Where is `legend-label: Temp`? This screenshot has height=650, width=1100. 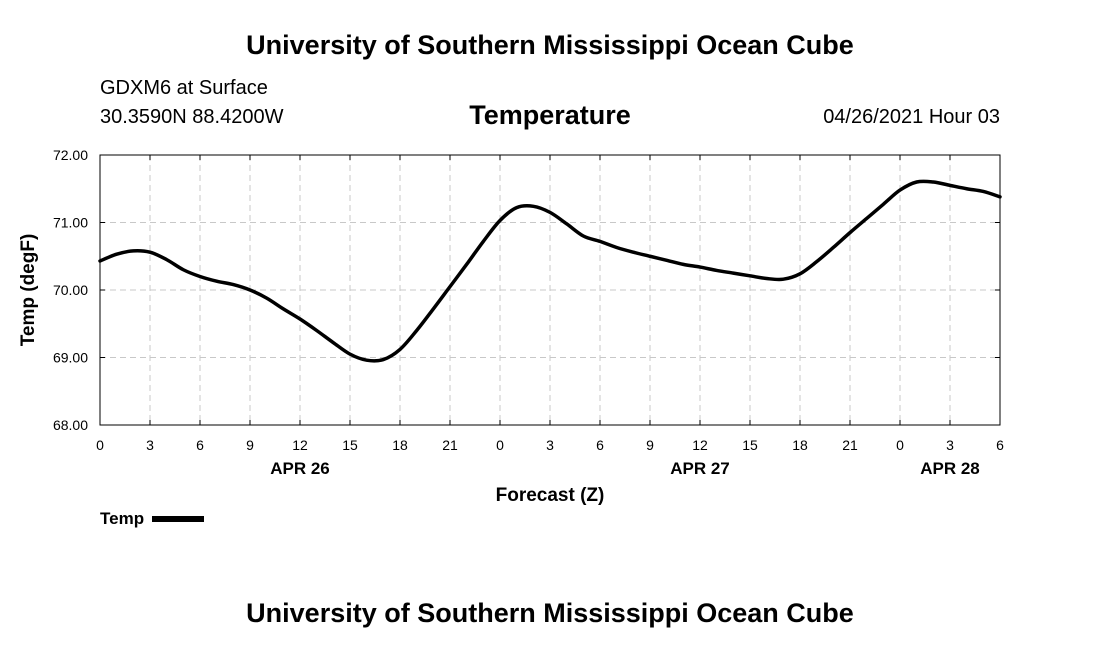
legend-label: Temp is located at coordinates (122, 518).